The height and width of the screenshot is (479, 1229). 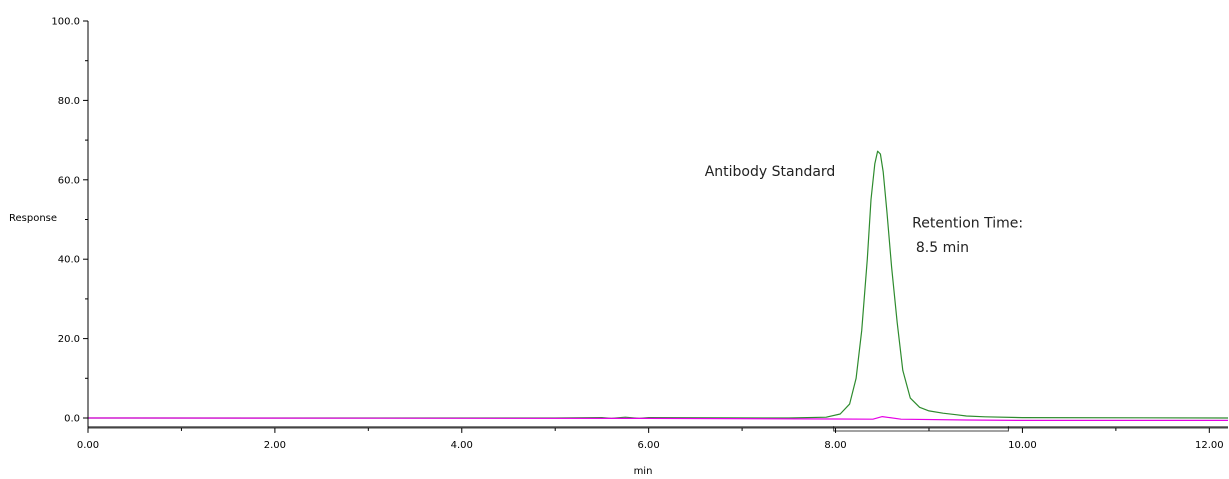 I want to click on annotation-label-1: Retention Time:, so click(x=967, y=223).